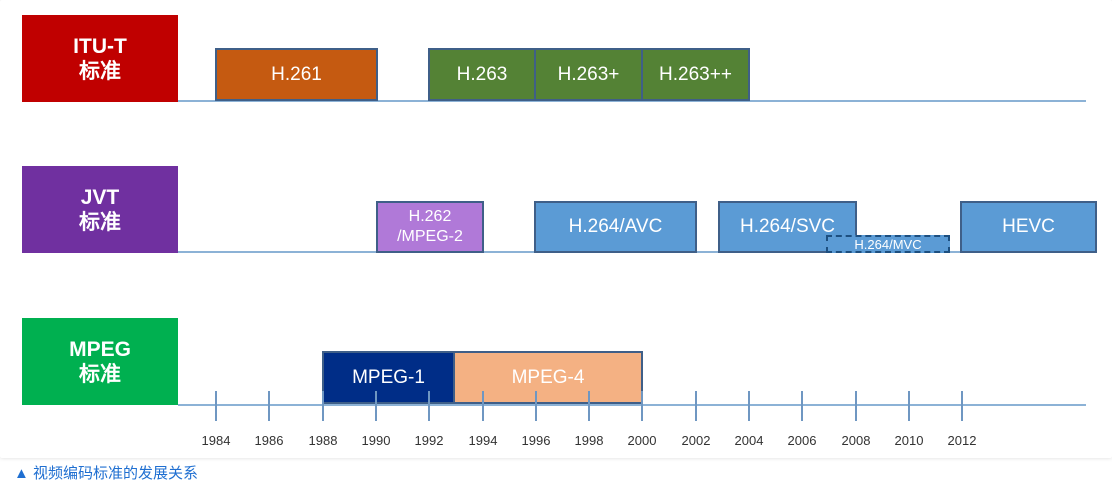  I want to click on mpeg1-label: MPEG-1, so click(388, 377).